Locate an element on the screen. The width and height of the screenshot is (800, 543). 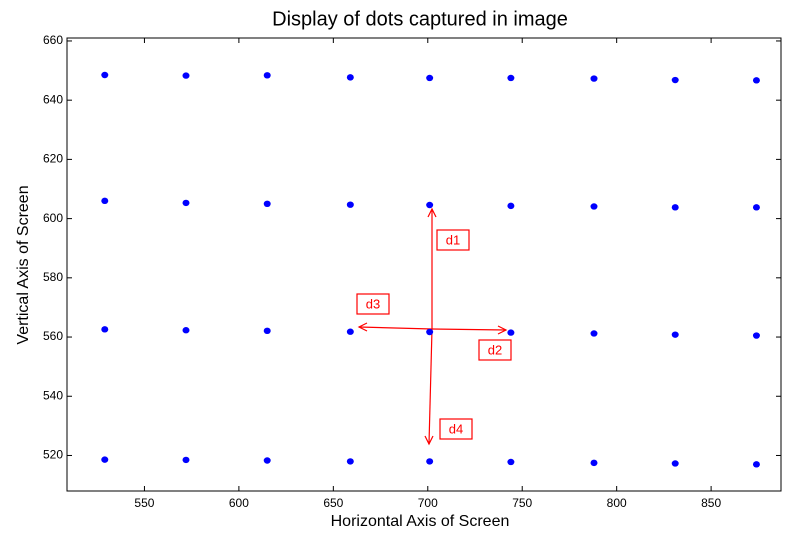
x-tick-label: 800 is located at coordinates (617, 503).